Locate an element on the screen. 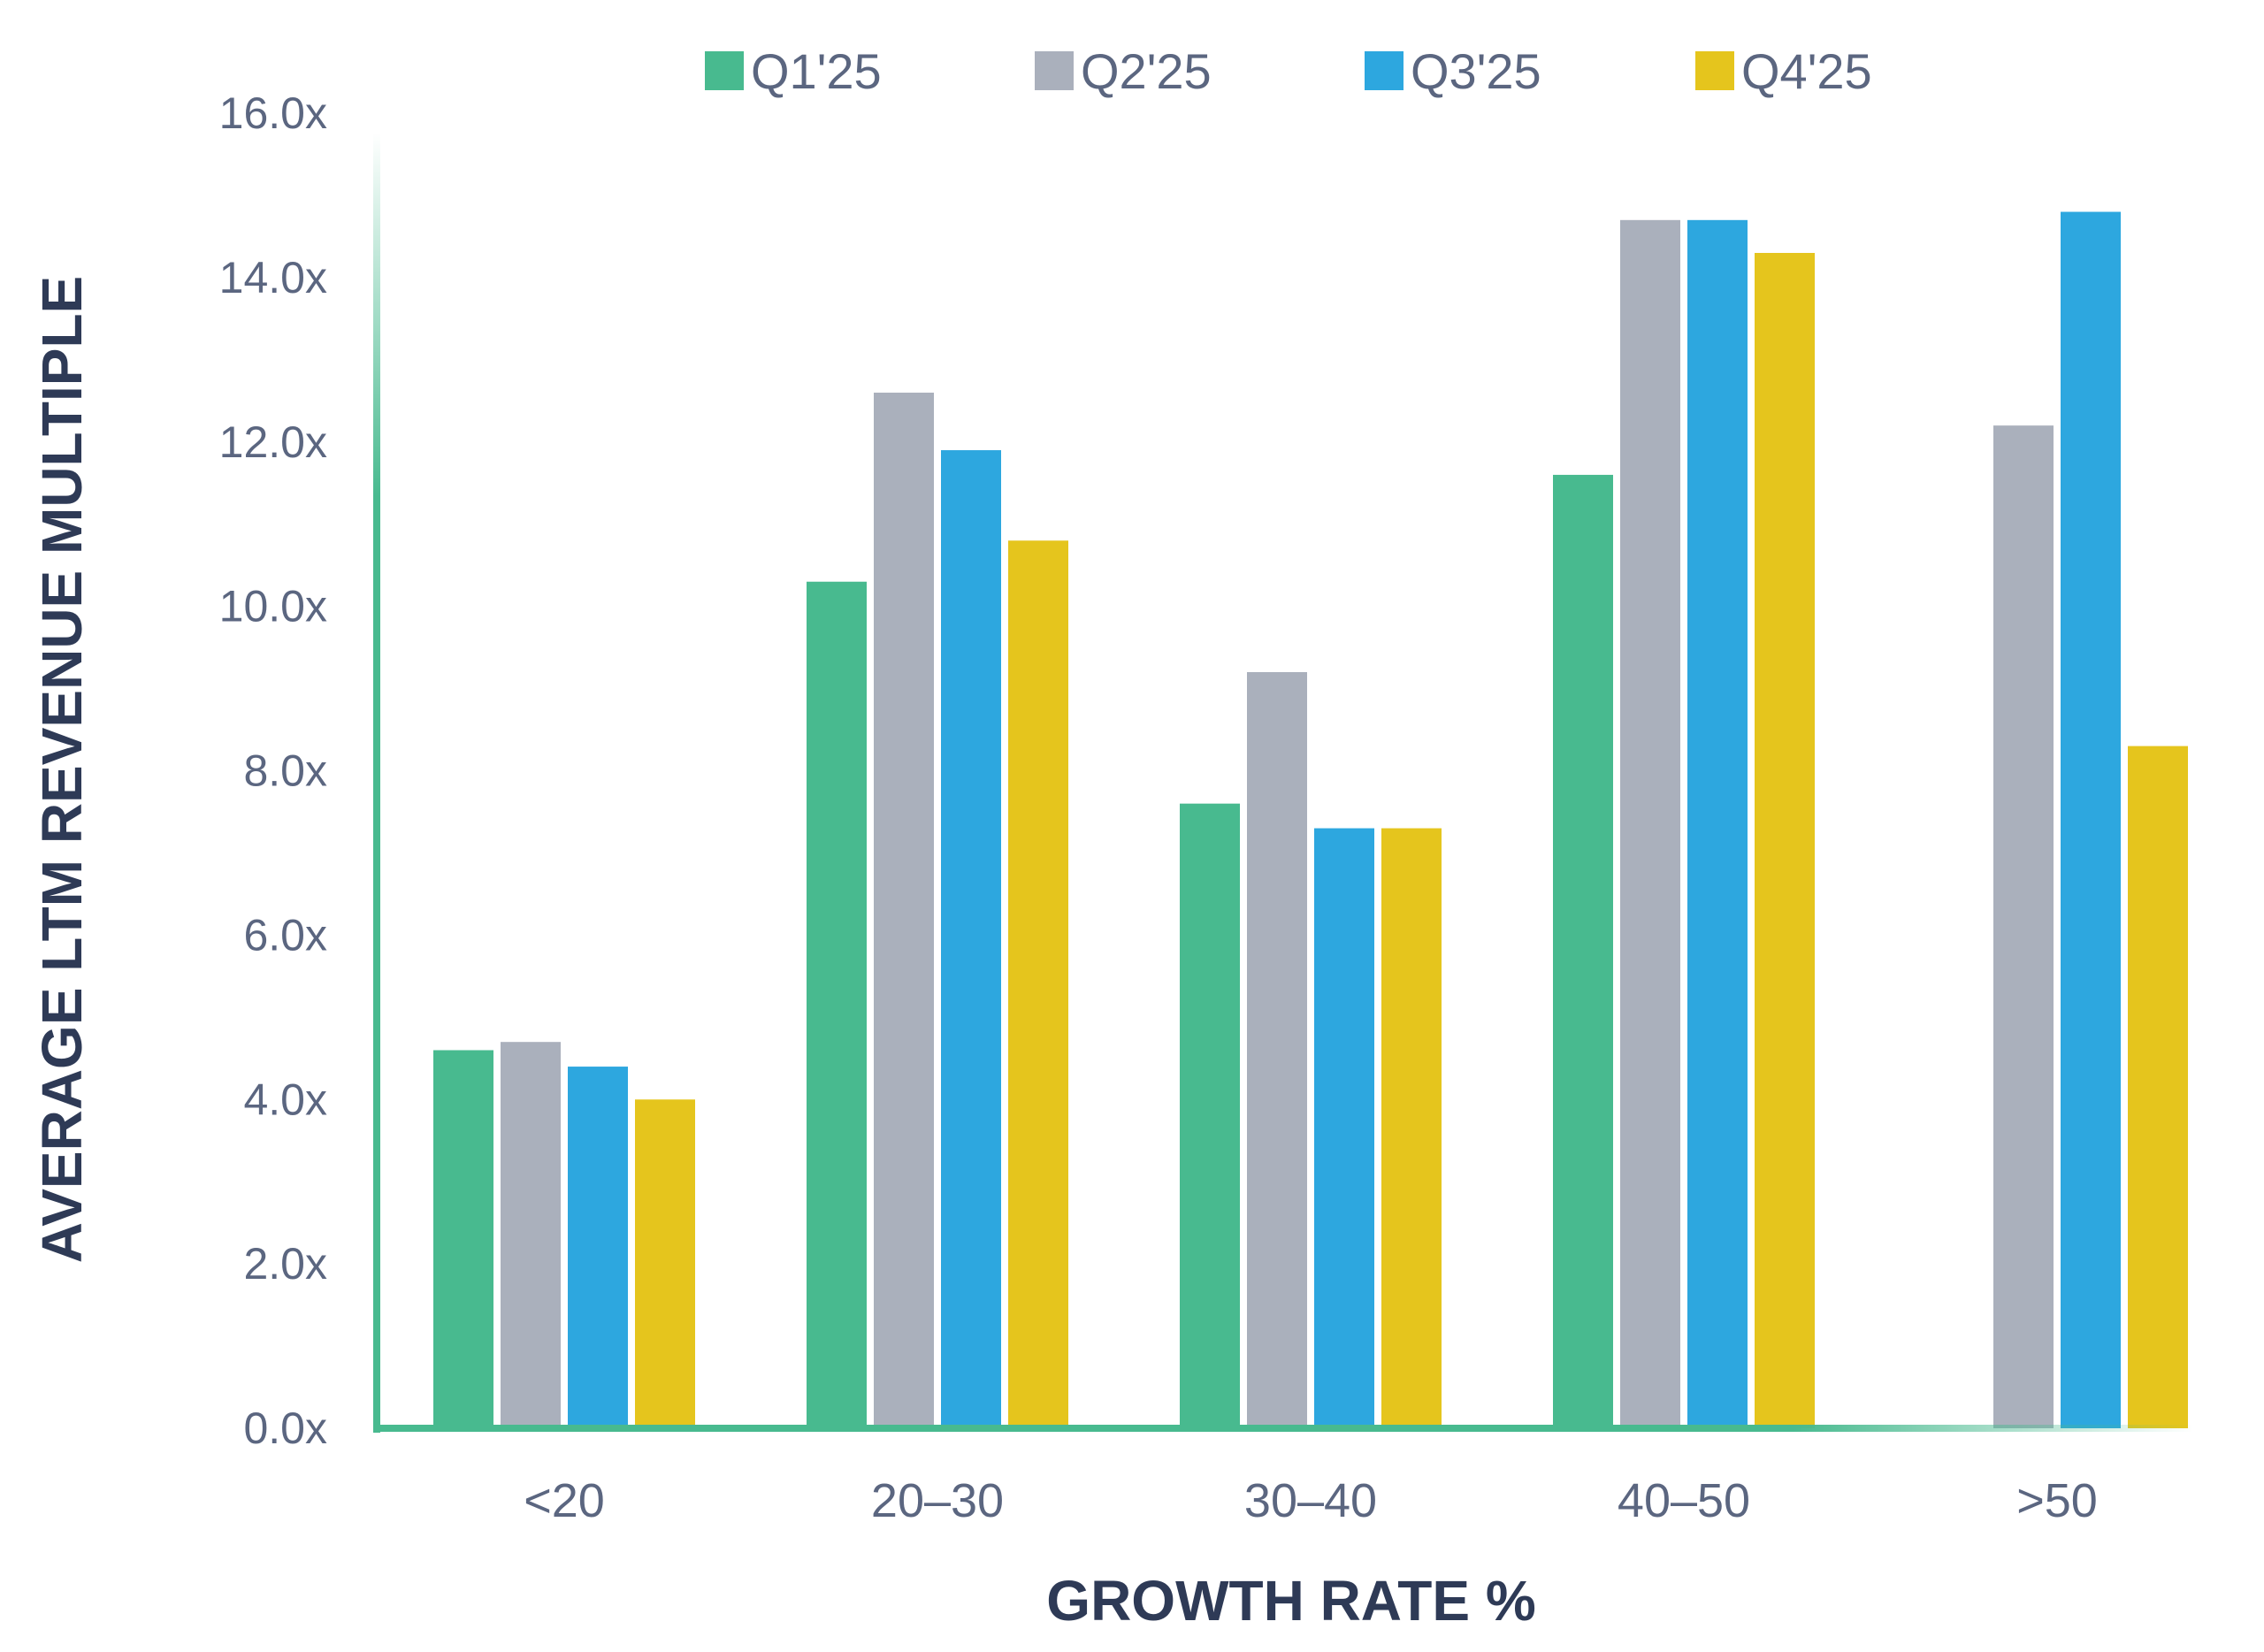 Image resolution: width=2264 pixels, height=1652 pixels. legend-item: Q2'25 is located at coordinates (1124, 71).